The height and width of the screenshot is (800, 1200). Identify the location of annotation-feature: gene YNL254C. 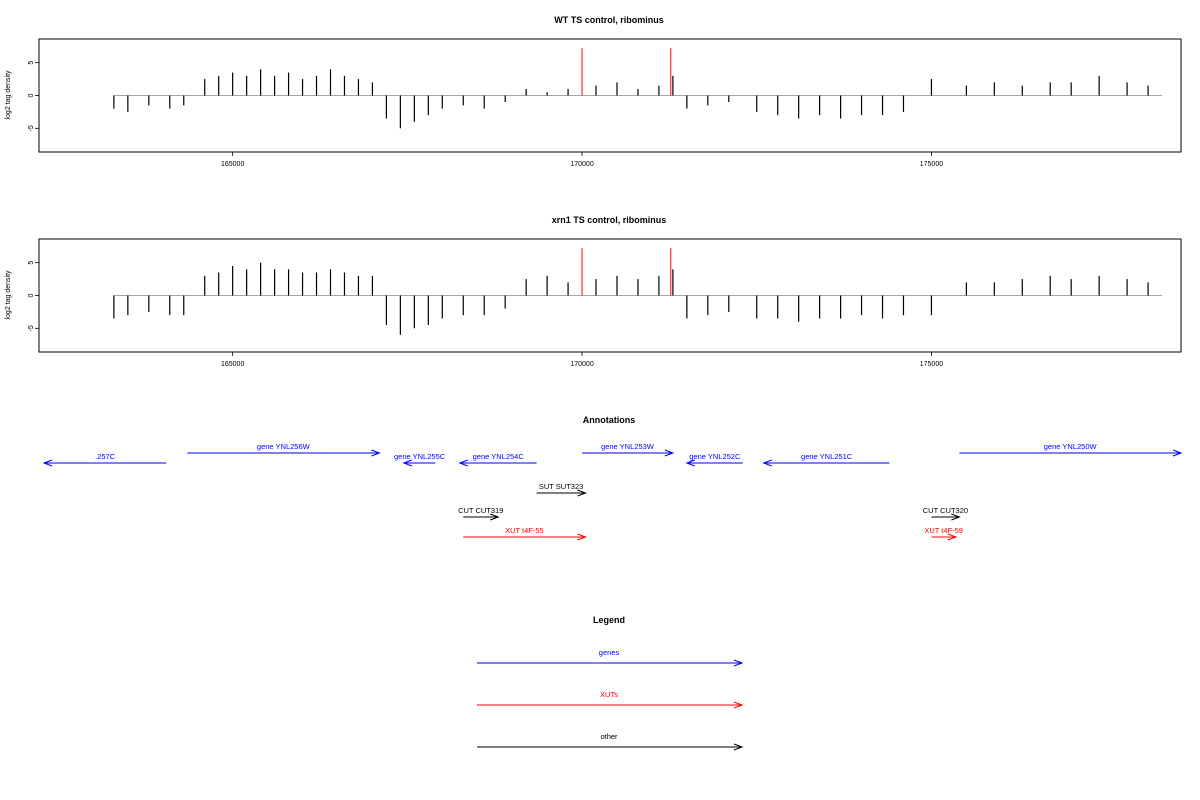
(497, 459).